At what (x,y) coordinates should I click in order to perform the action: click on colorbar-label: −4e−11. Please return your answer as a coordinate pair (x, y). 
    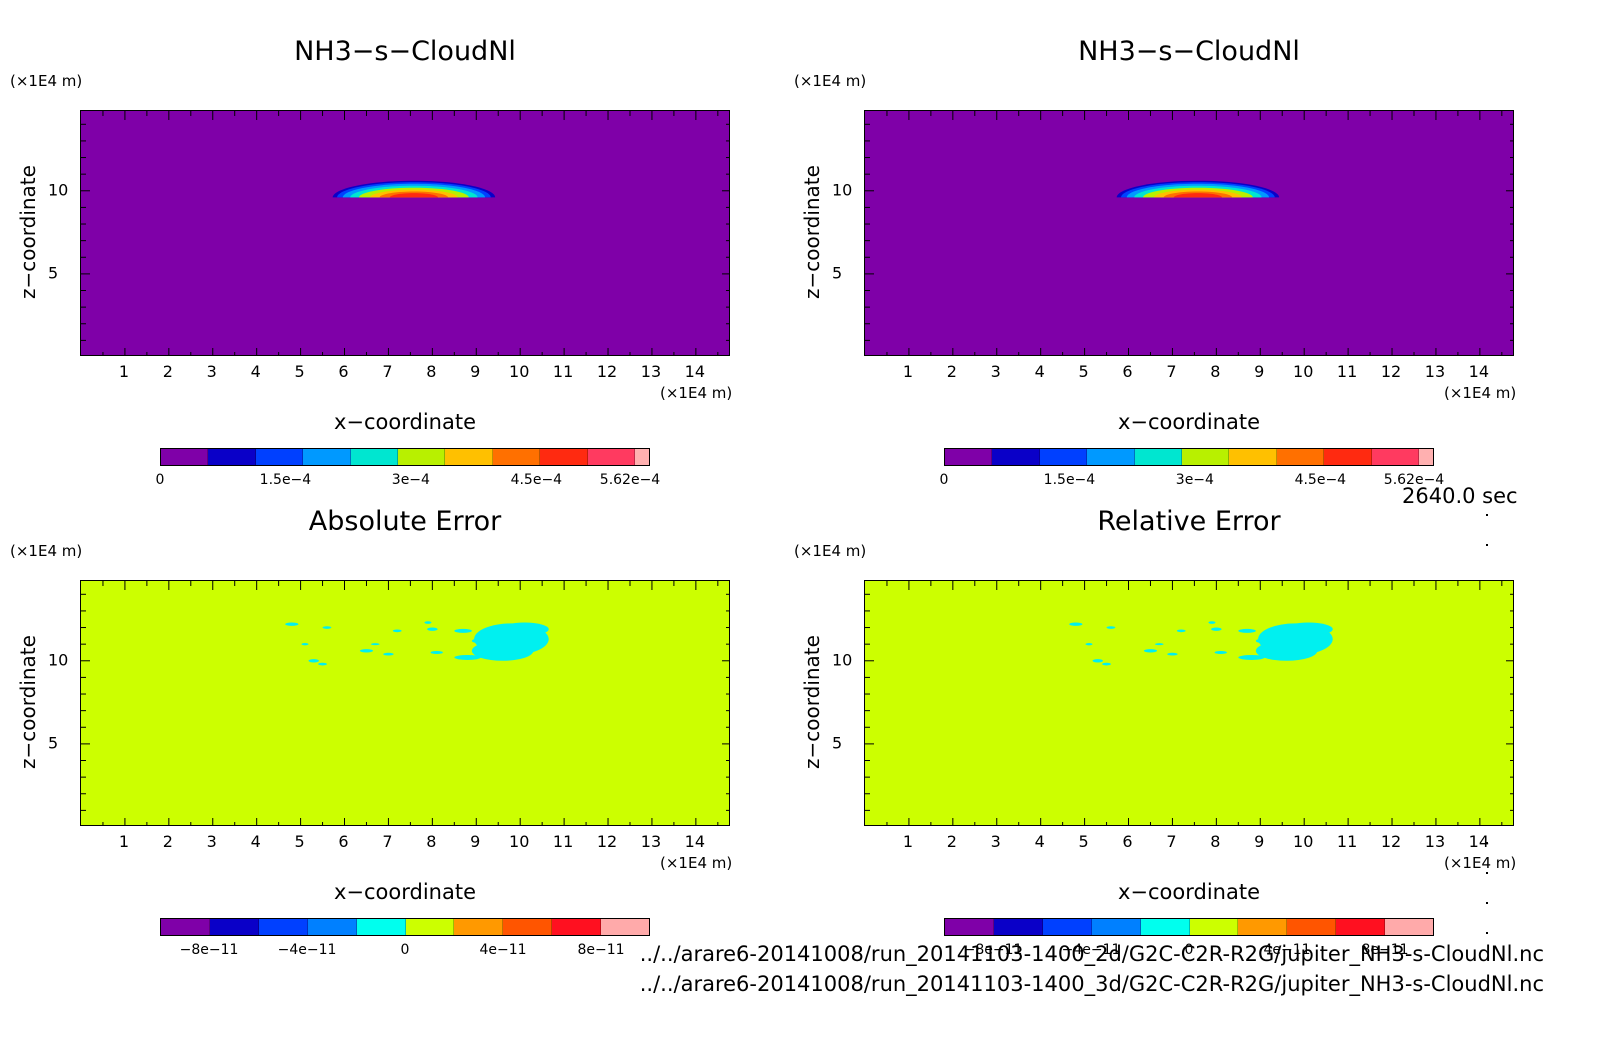
    Looking at the image, I should click on (1091, 950).